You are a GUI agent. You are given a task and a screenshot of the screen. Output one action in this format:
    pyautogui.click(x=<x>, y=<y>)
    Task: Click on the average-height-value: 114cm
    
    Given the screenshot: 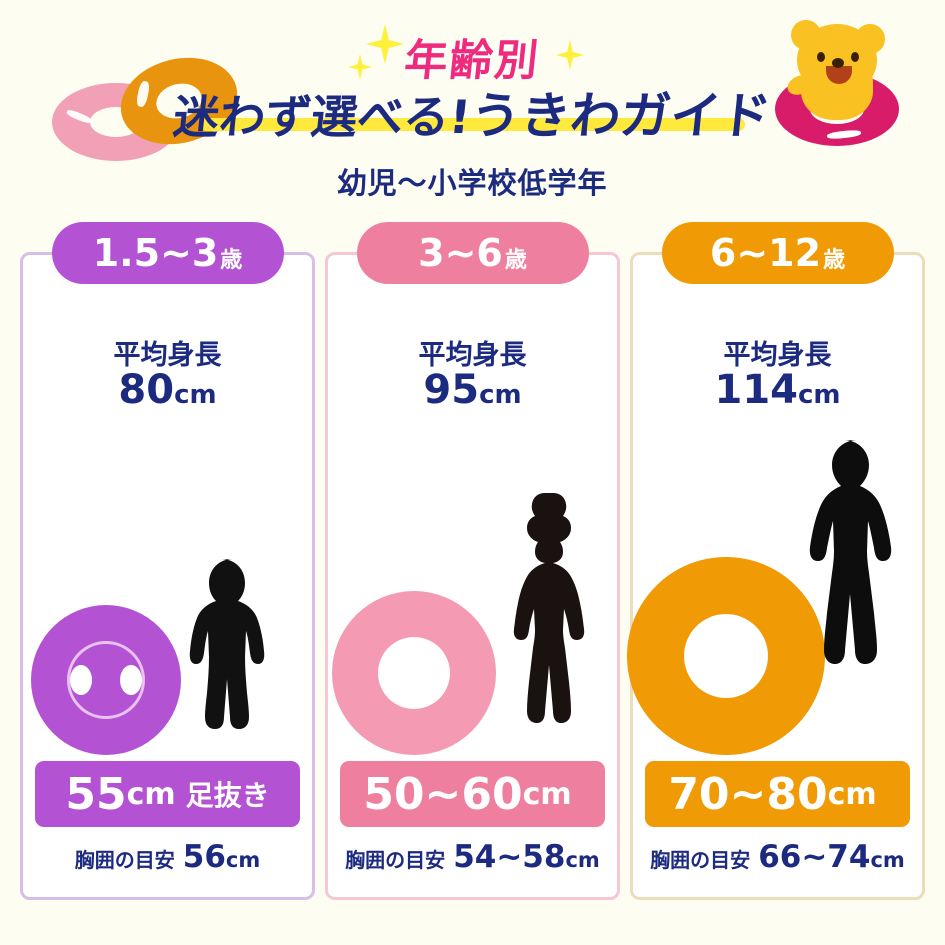 What is the action you would take?
    pyautogui.click(x=777, y=390)
    